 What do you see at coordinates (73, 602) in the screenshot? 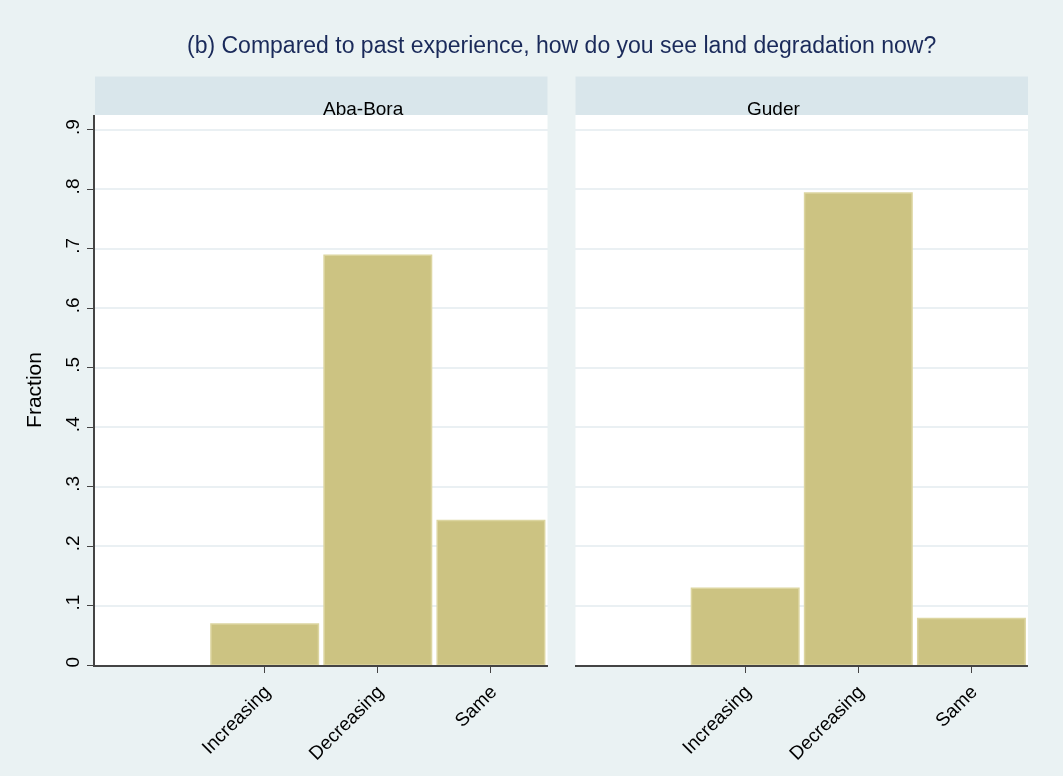
I see `y-tick-label: .1` at bounding box center [73, 602].